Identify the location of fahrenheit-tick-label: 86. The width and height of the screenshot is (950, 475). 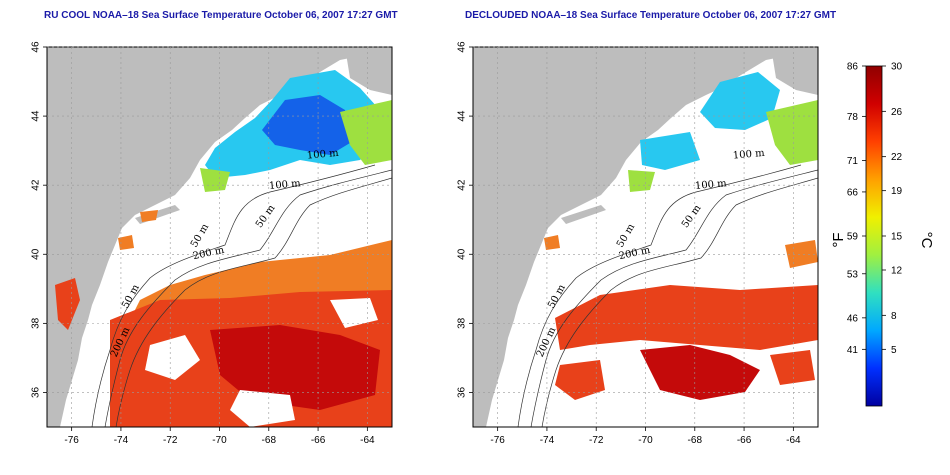
(853, 67).